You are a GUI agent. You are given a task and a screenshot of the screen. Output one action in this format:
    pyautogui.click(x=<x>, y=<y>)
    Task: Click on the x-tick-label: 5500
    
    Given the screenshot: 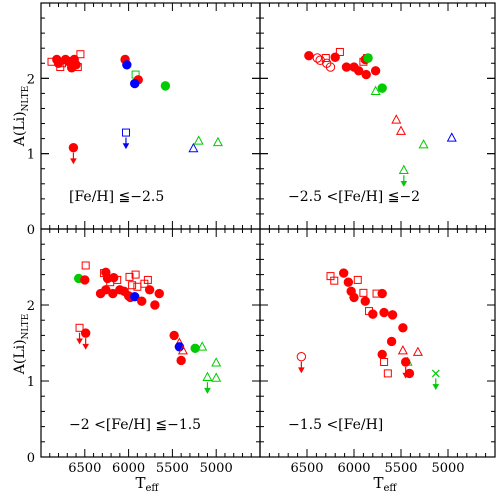 What is the action you would take?
    pyautogui.click(x=400, y=468)
    